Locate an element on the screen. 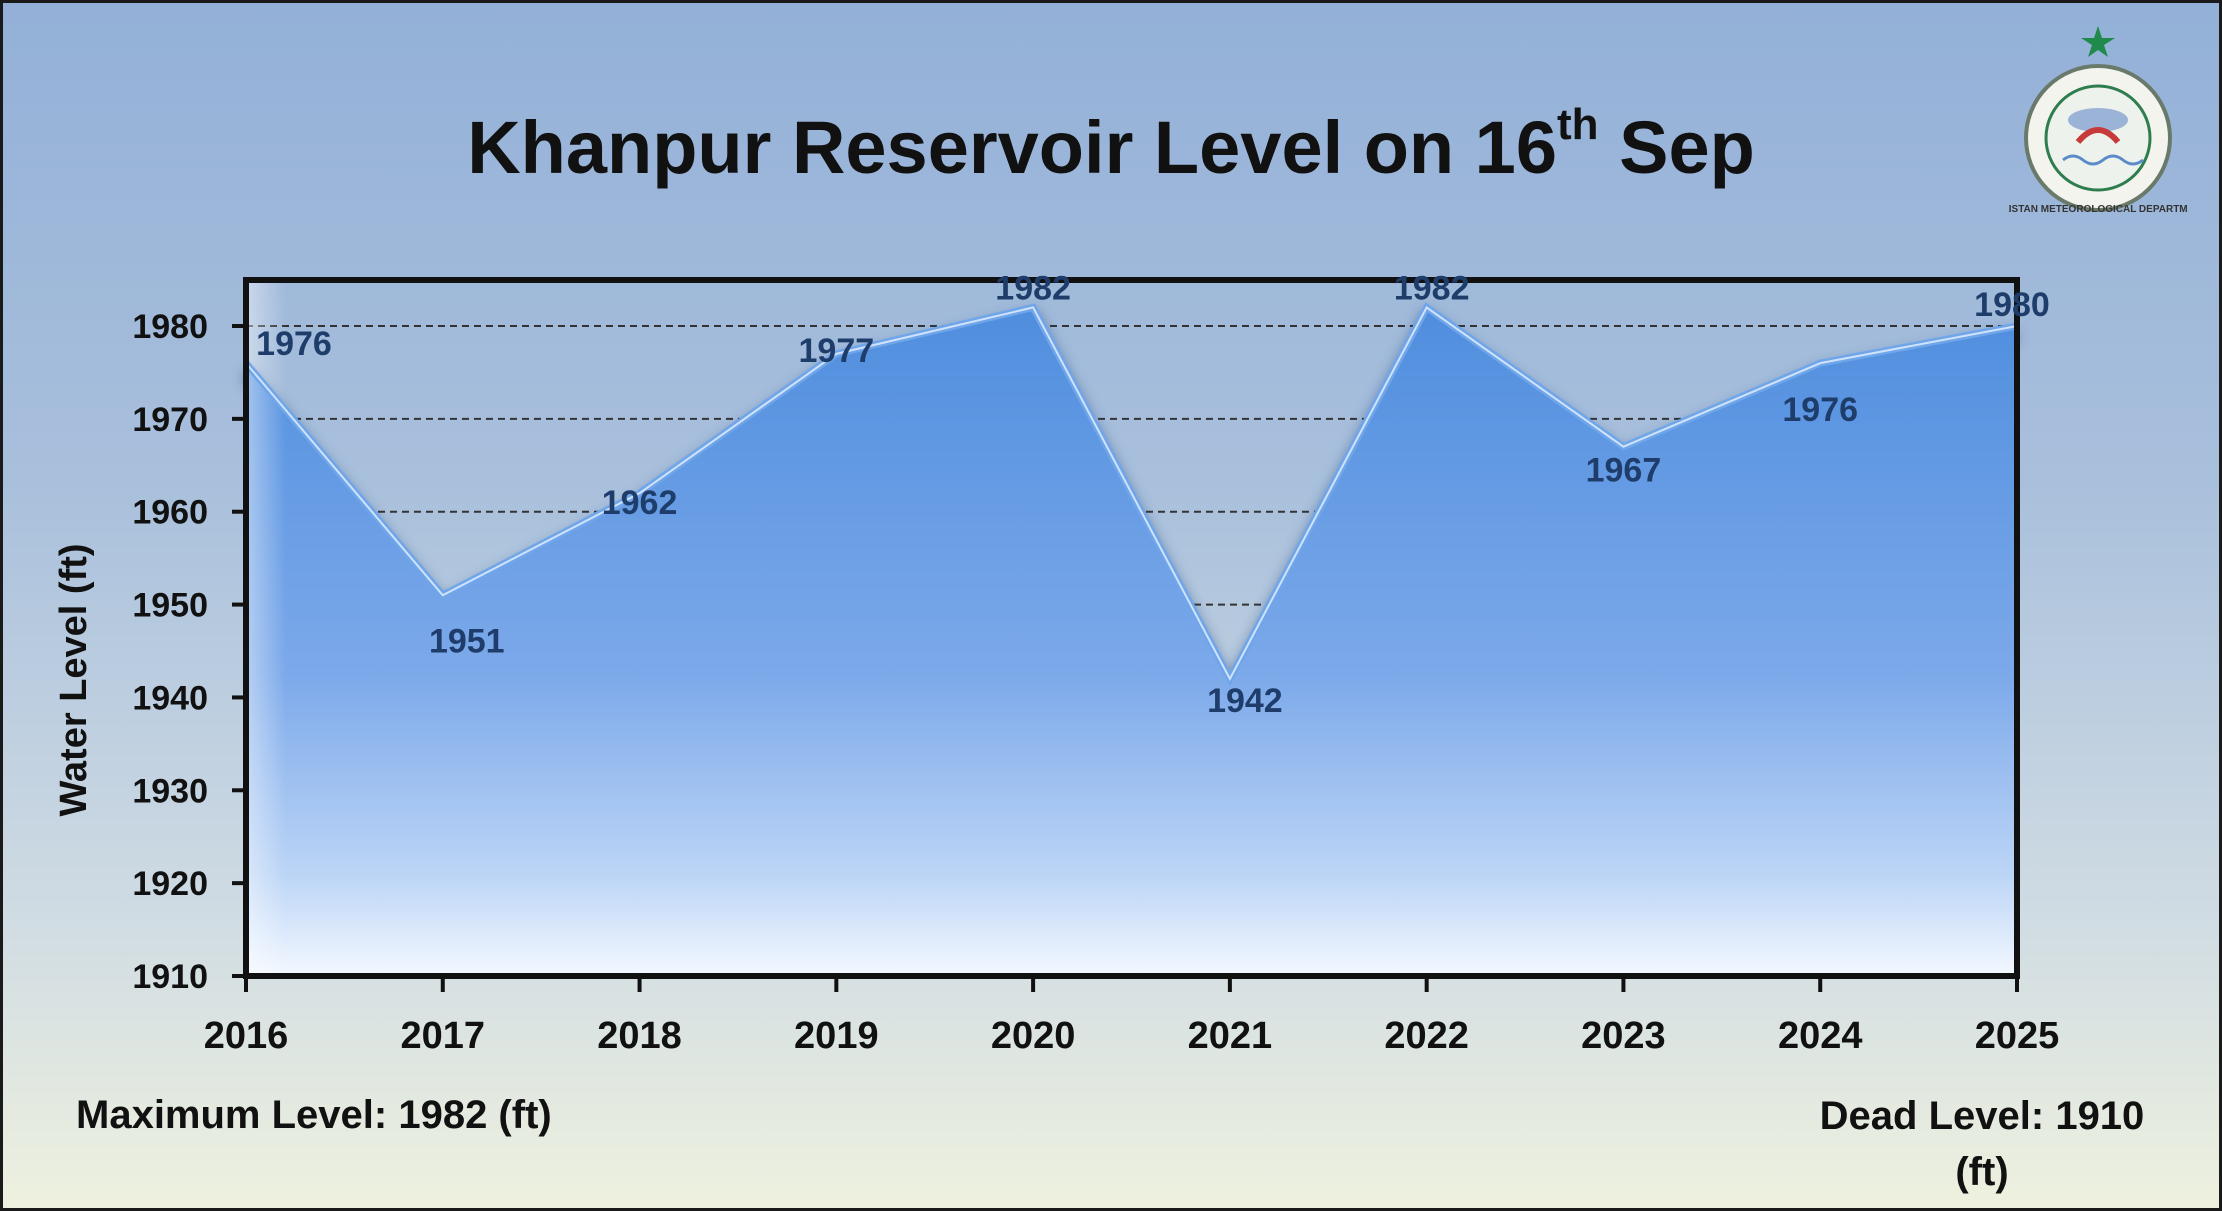 This screenshot has width=2222, height=1211. y-tick-label: 1930 is located at coordinates (170, 791).